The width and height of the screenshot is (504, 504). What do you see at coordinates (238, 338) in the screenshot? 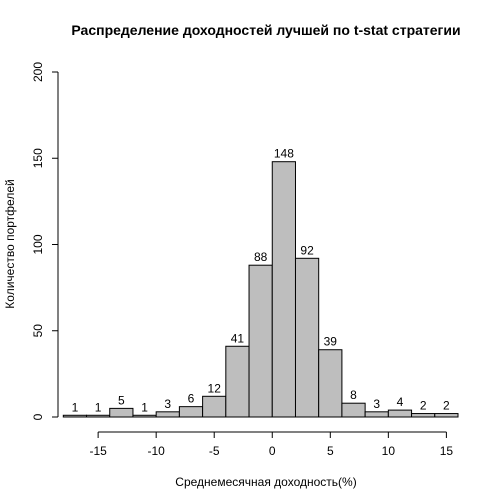
I see `bar-count-label: 41` at bounding box center [238, 338].